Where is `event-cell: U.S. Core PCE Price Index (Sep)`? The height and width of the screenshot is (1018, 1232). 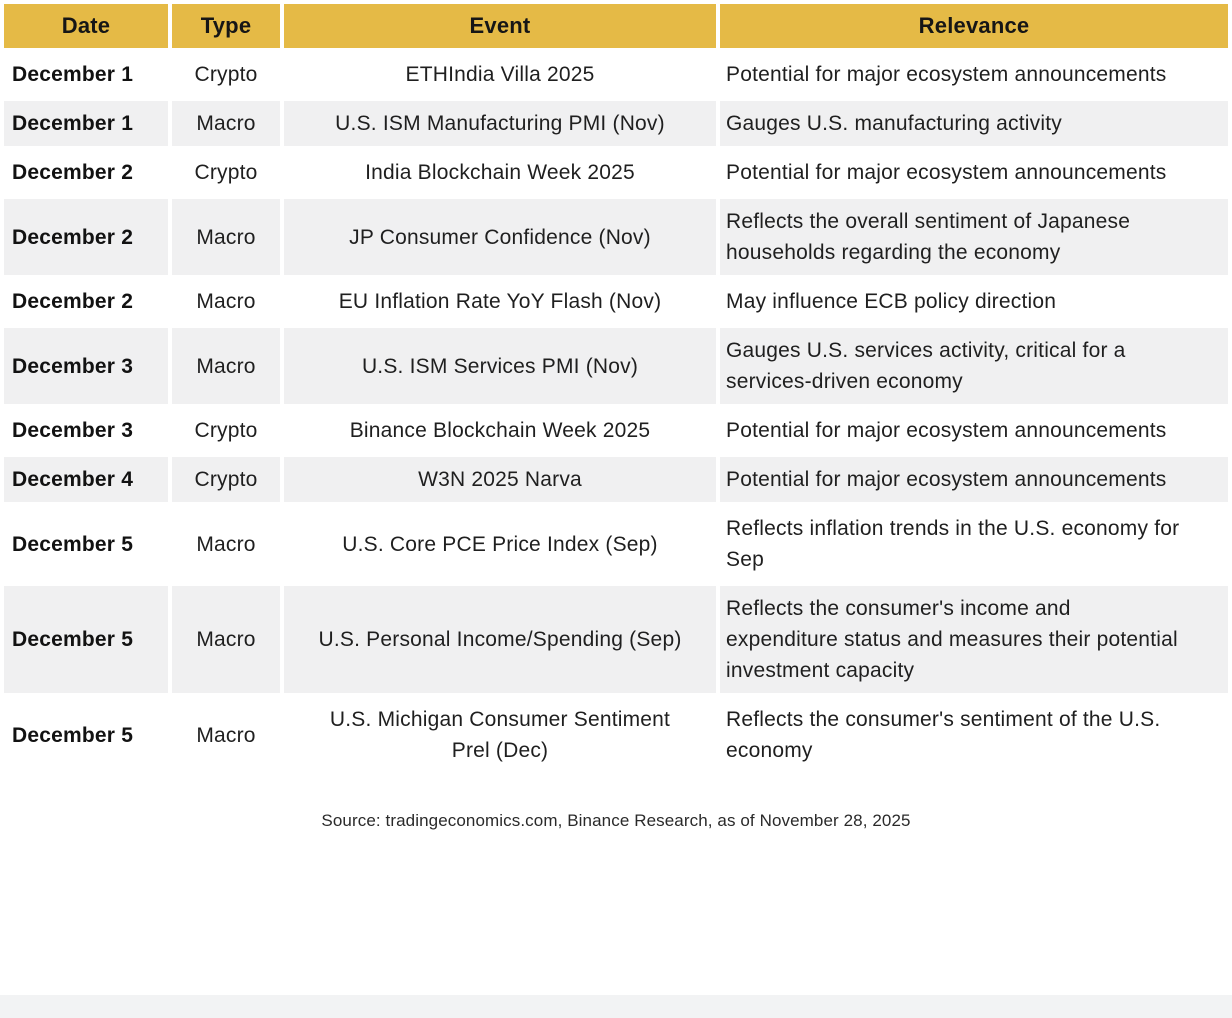
event-cell: U.S. Core PCE Price Index (Sep) is located at coordinates (500, 544).